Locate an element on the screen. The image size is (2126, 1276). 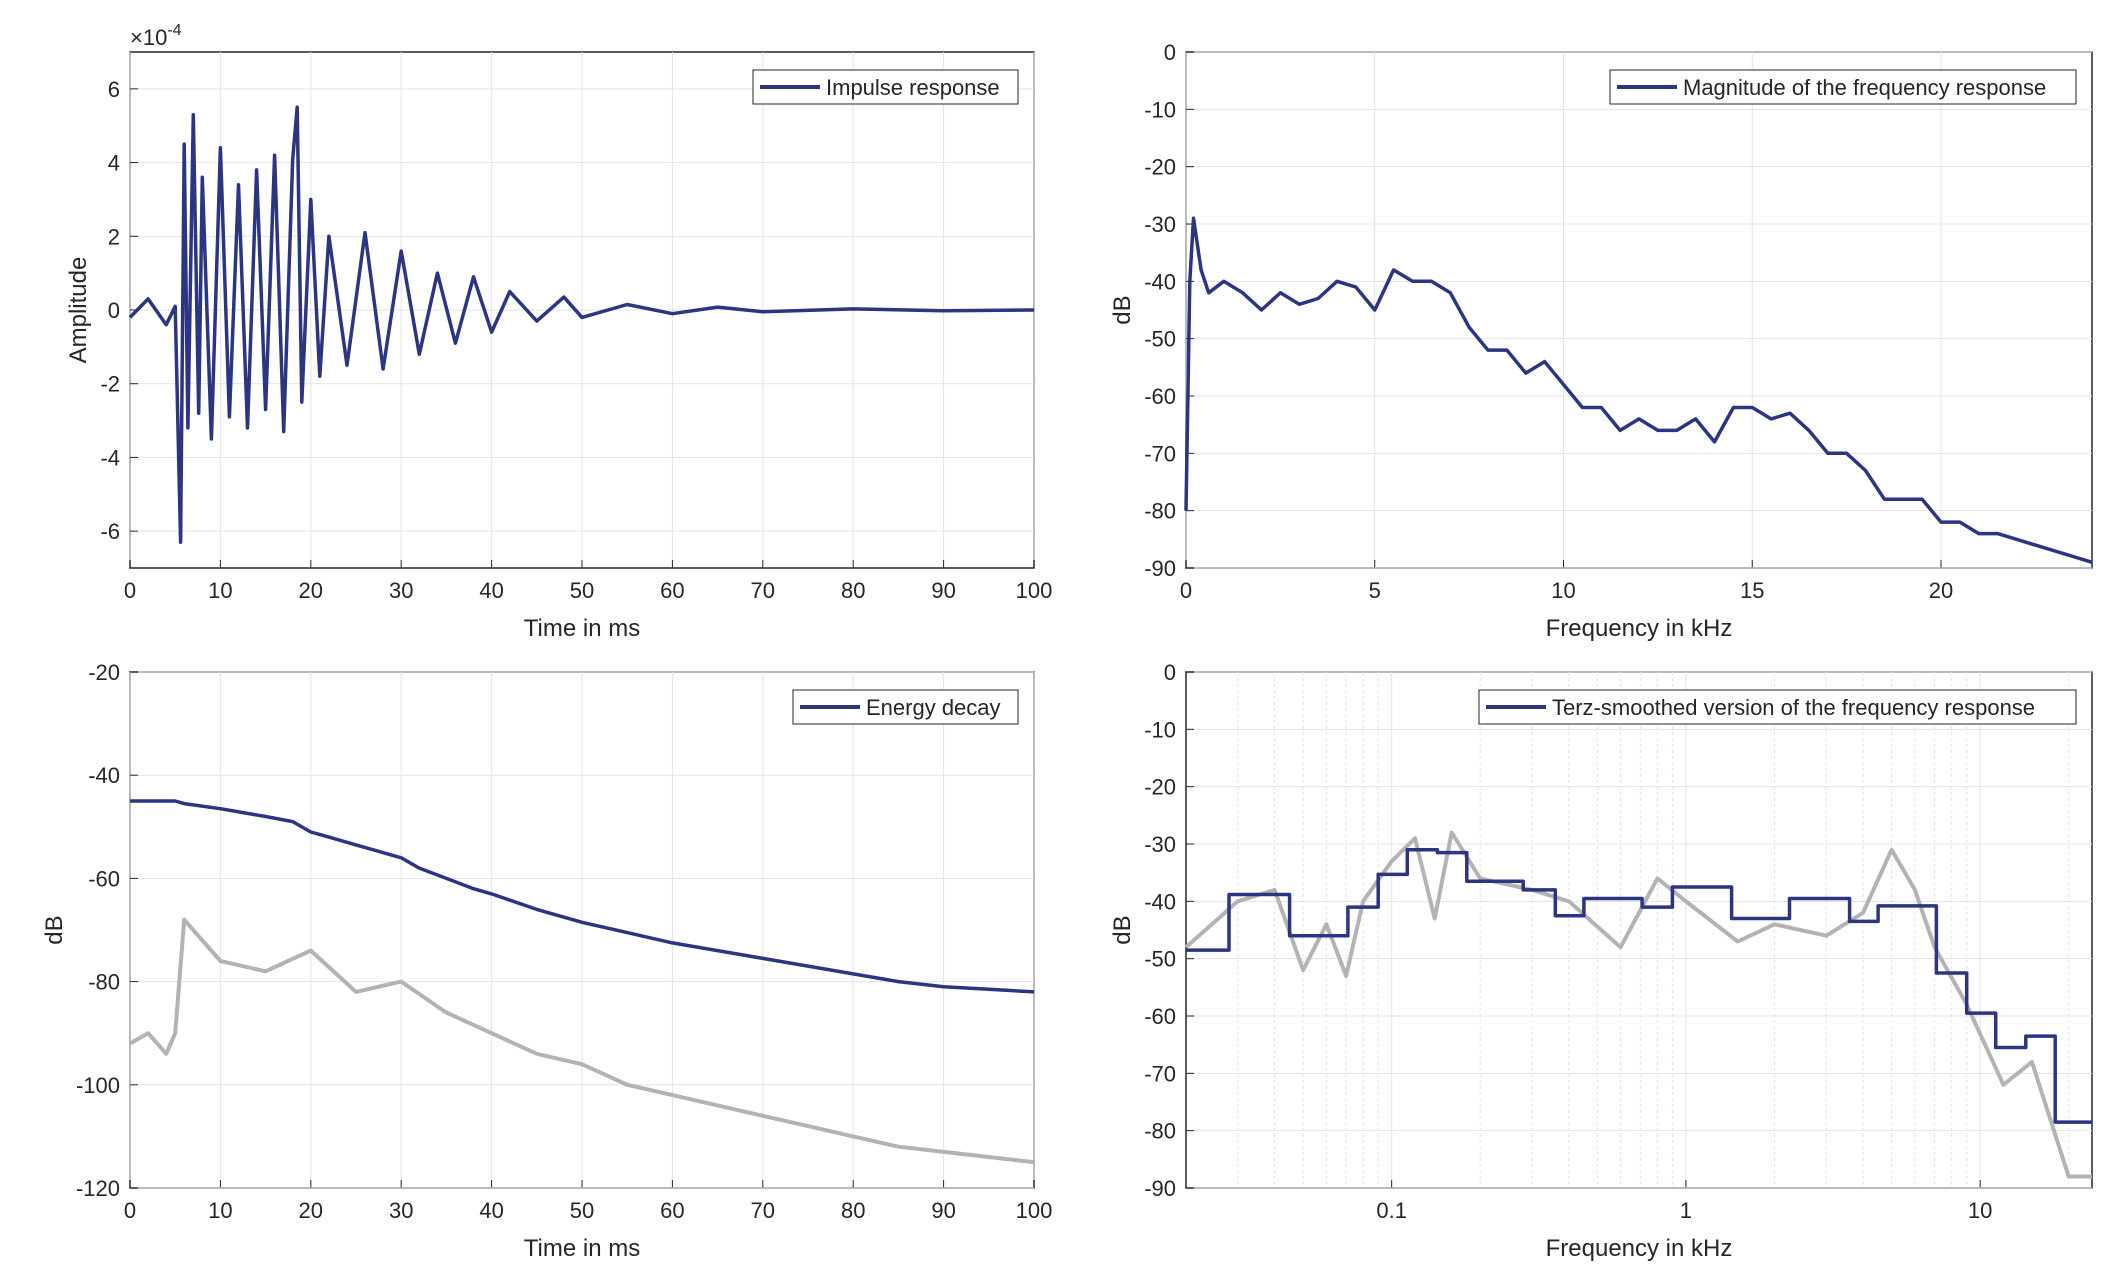
legend: Impulse response is located at coordinates (885, 87).